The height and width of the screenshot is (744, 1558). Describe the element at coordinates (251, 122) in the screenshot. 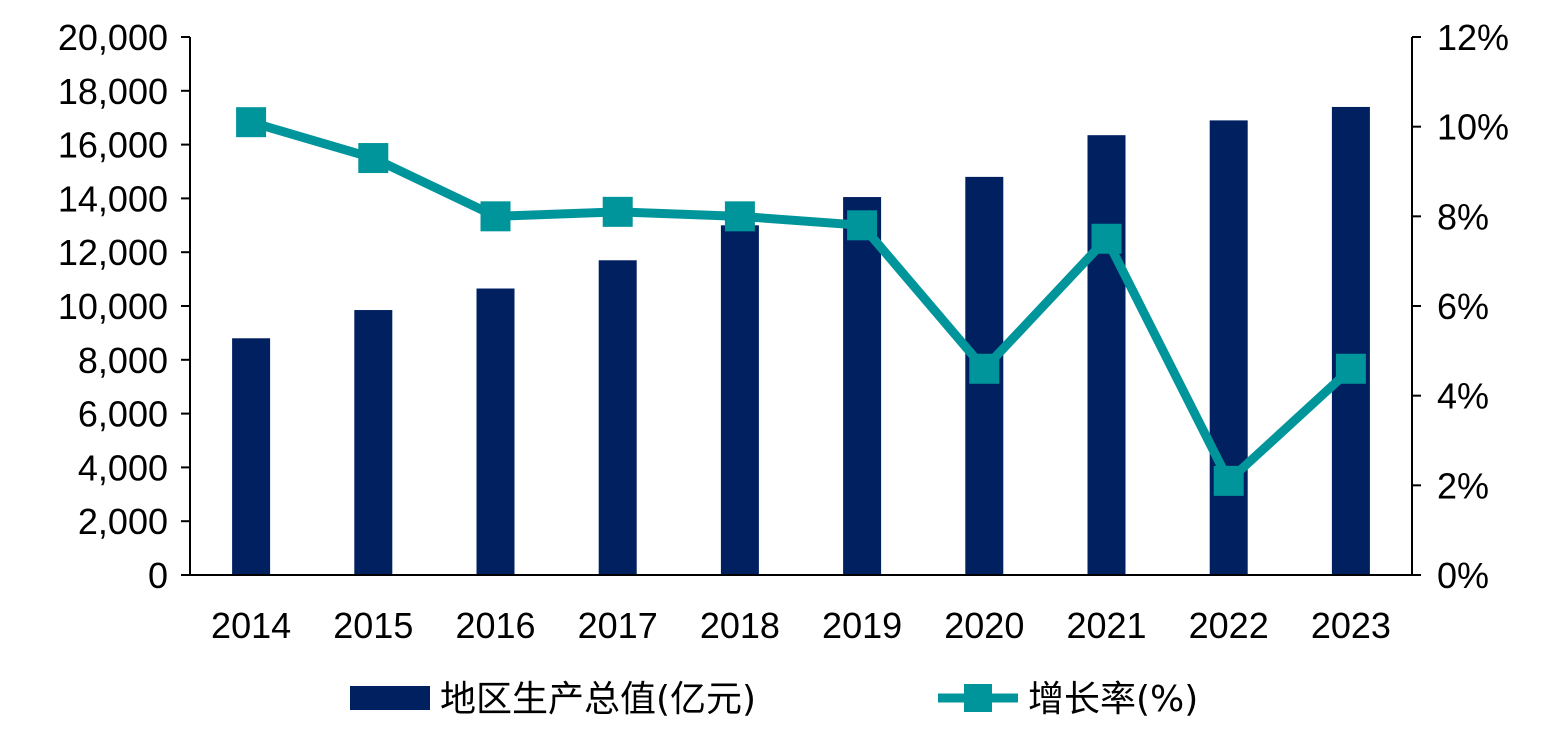

I see `growth-point-2014` at that location.